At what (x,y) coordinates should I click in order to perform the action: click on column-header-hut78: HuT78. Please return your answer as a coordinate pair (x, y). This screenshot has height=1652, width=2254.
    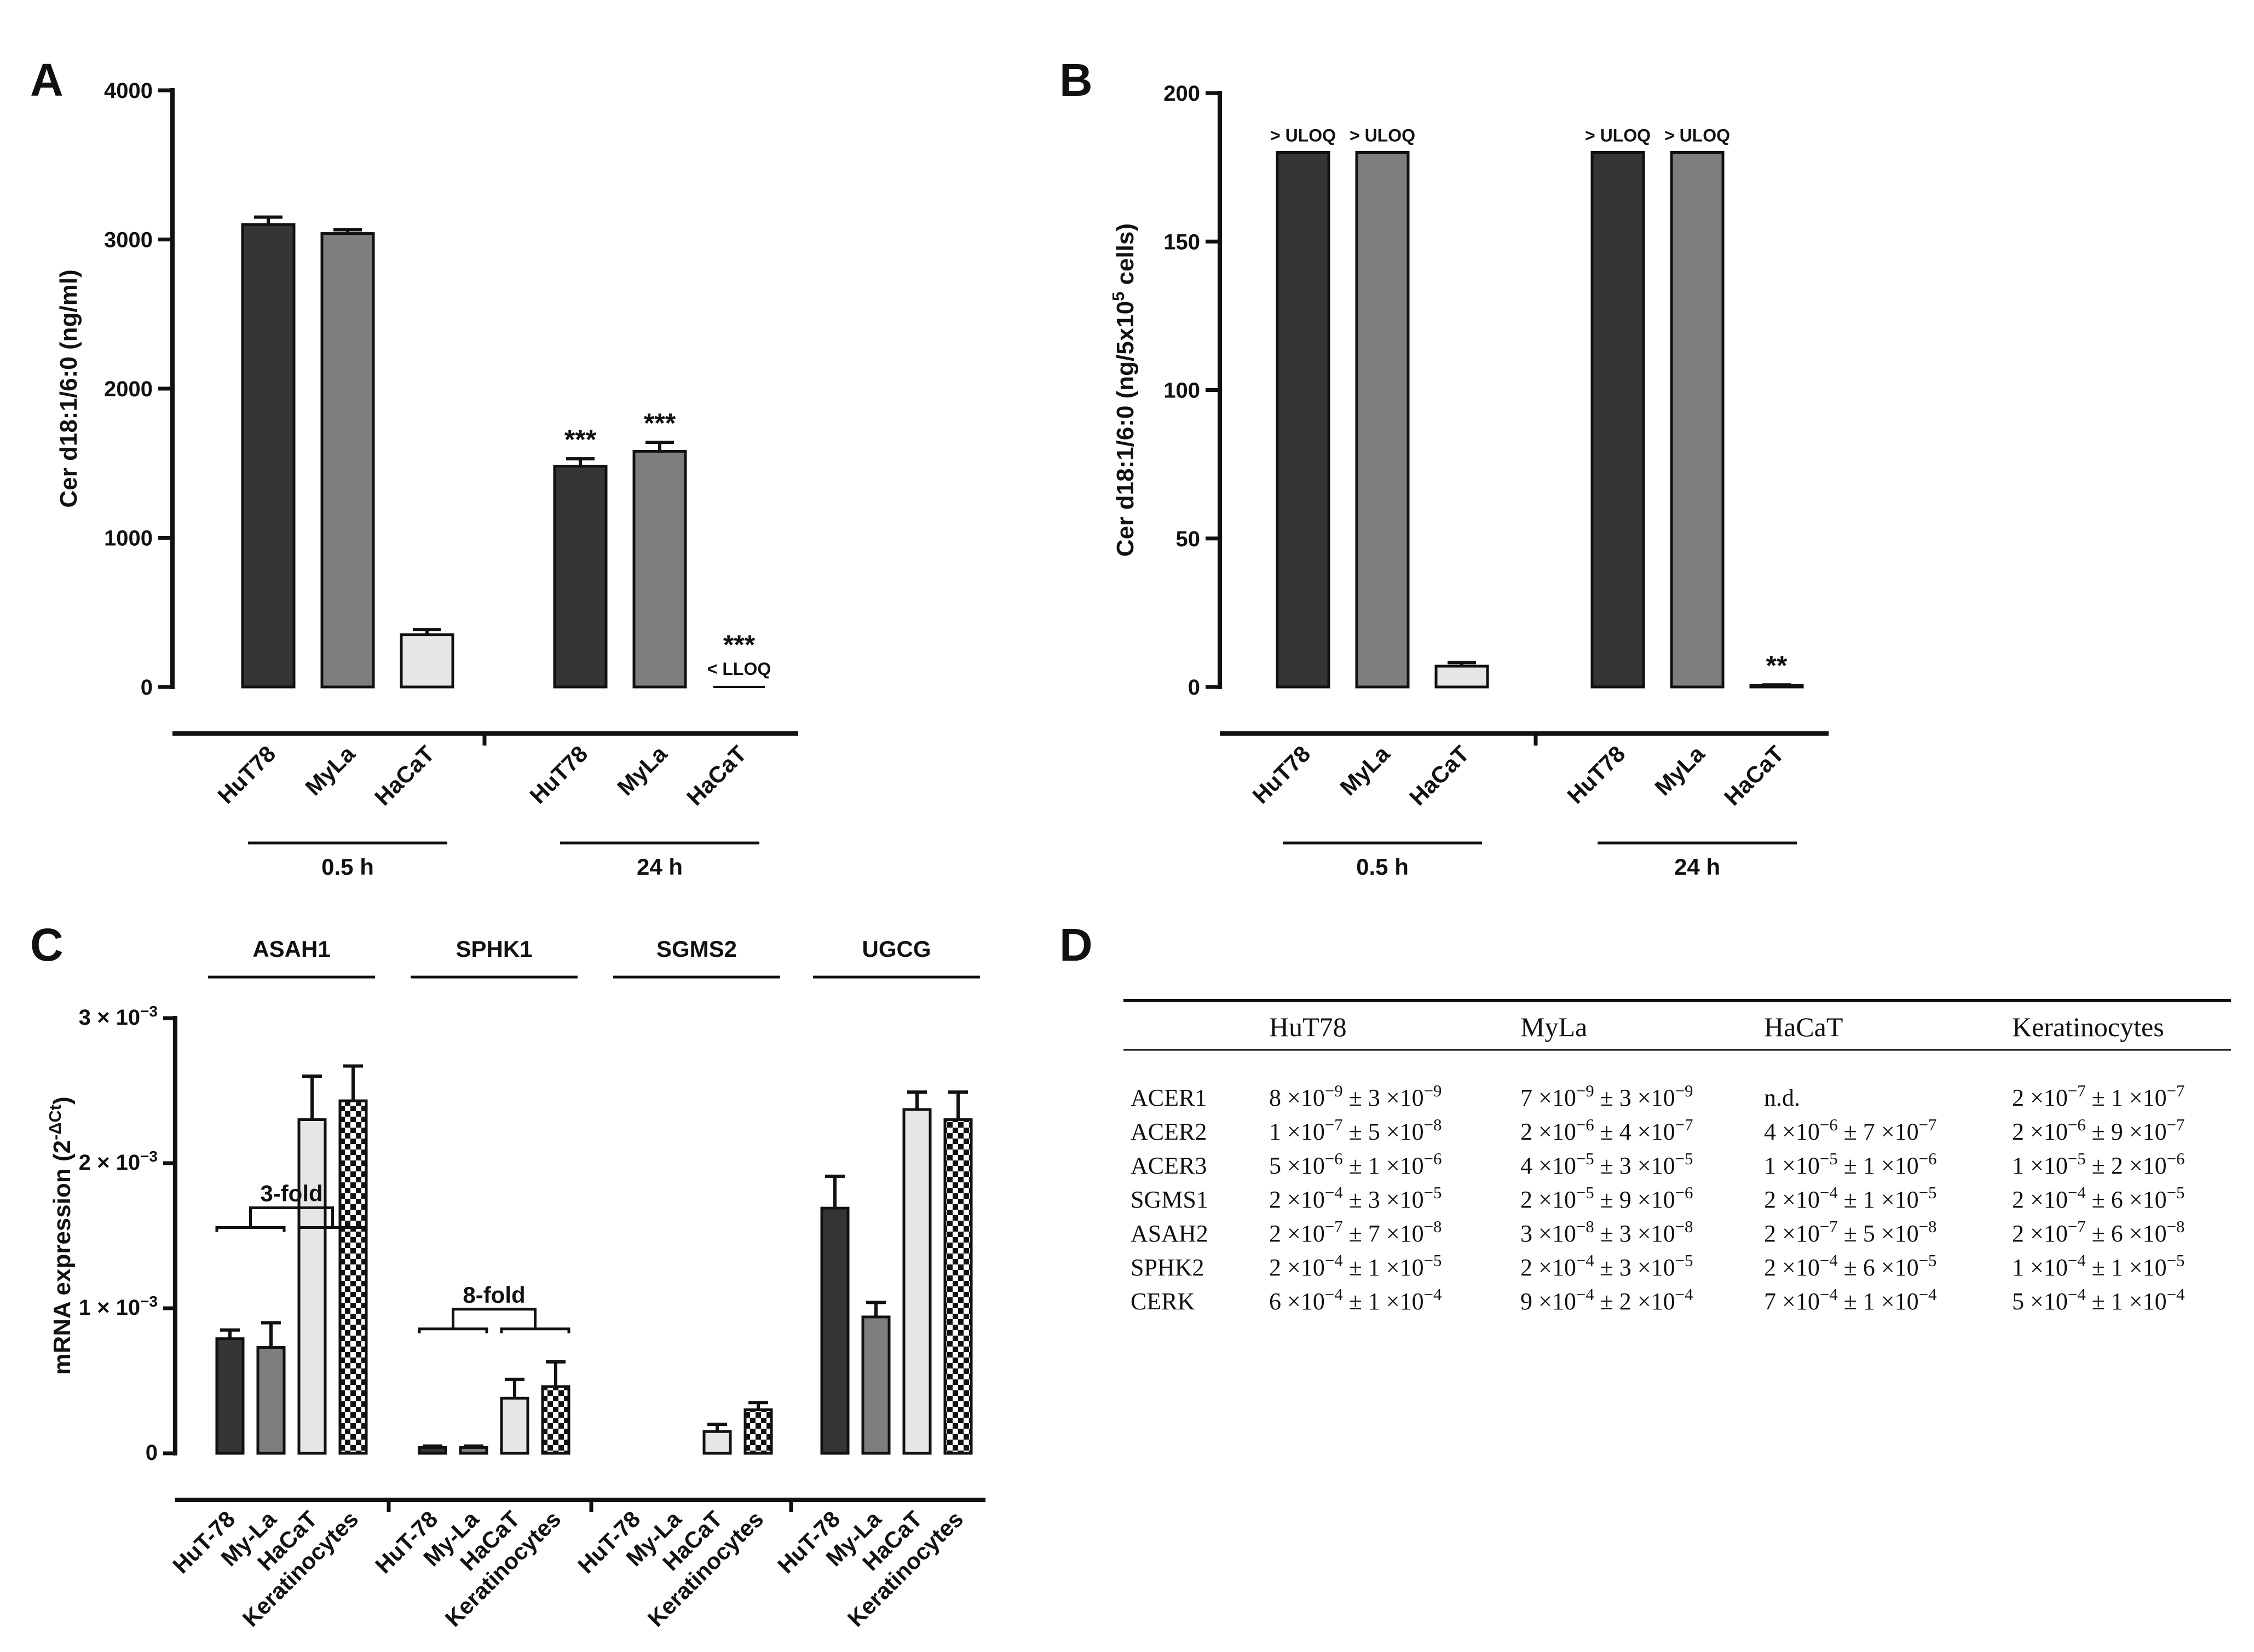
    Looking at the image, I should click on (1308, 1027).